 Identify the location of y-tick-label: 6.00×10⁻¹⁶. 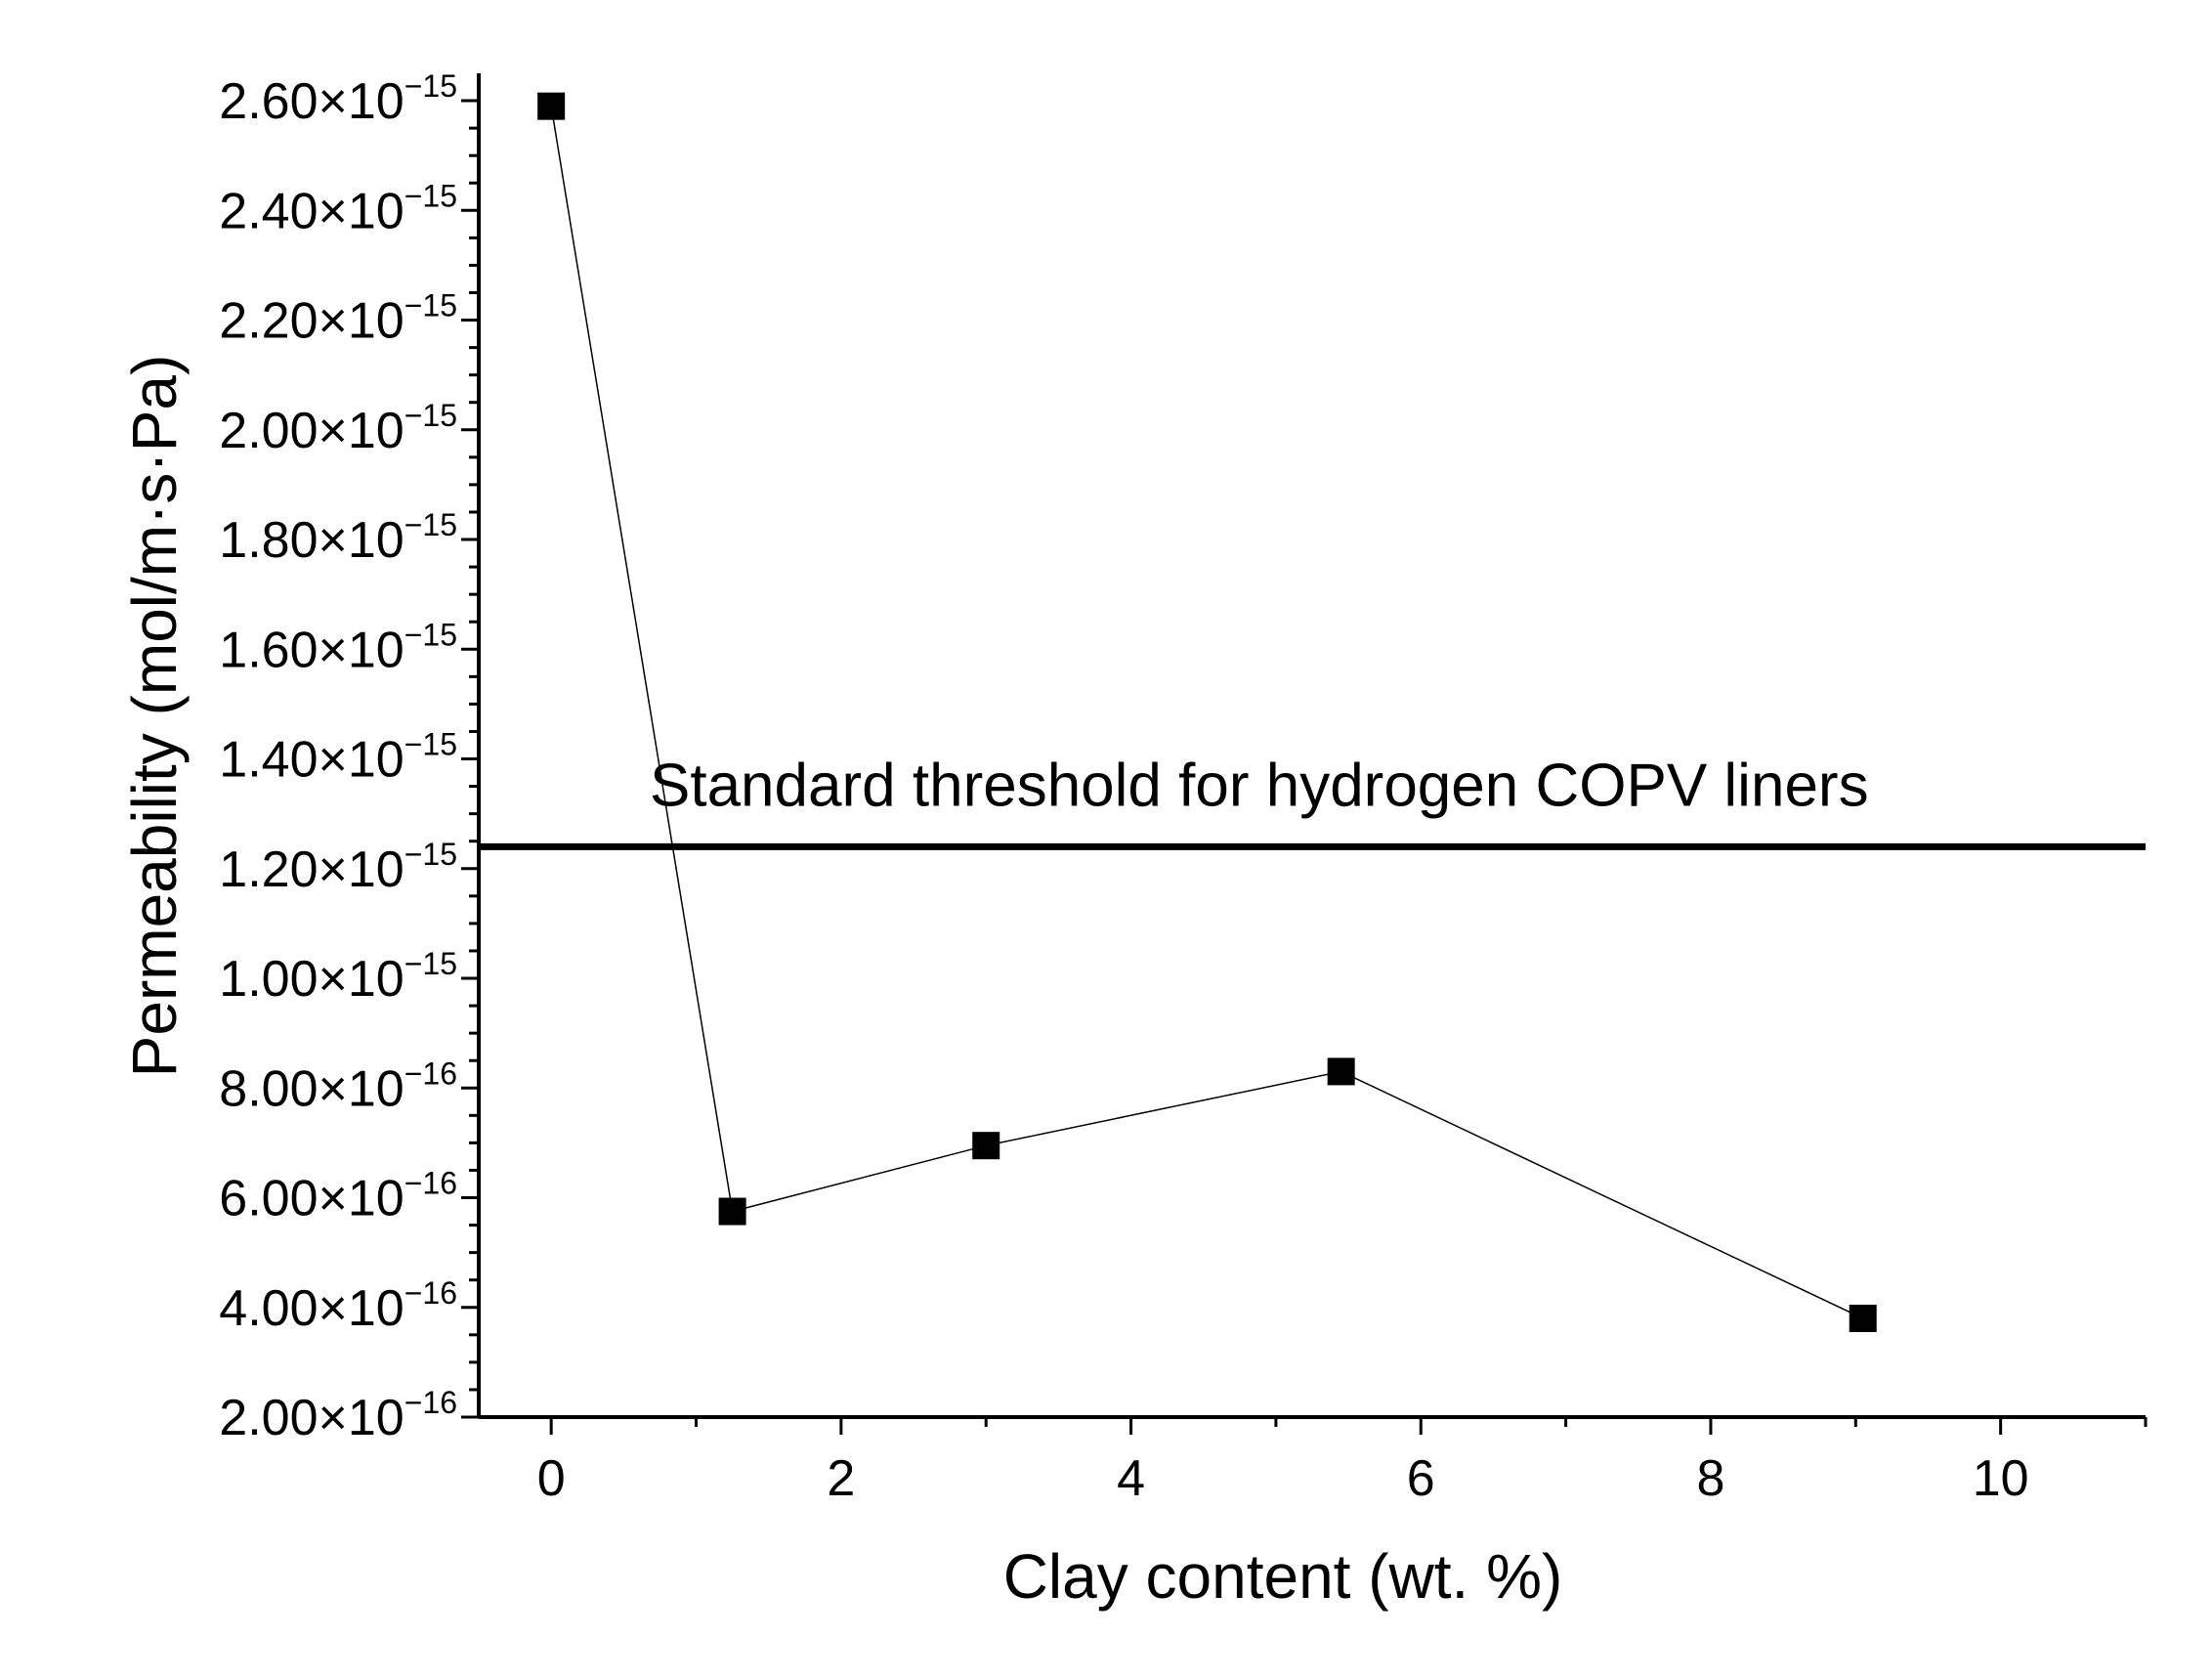
(338, 1197).